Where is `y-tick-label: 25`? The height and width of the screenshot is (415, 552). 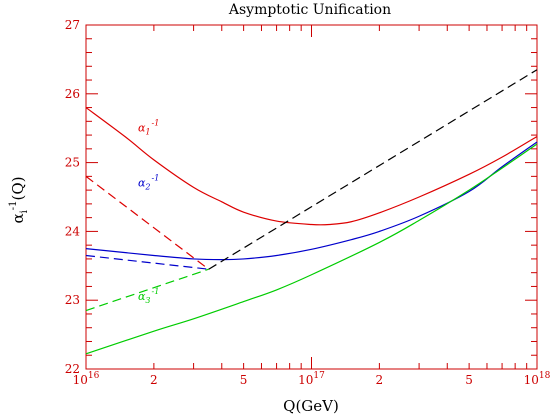
y-tick-label: 25 is located at coordinates (72, 163).